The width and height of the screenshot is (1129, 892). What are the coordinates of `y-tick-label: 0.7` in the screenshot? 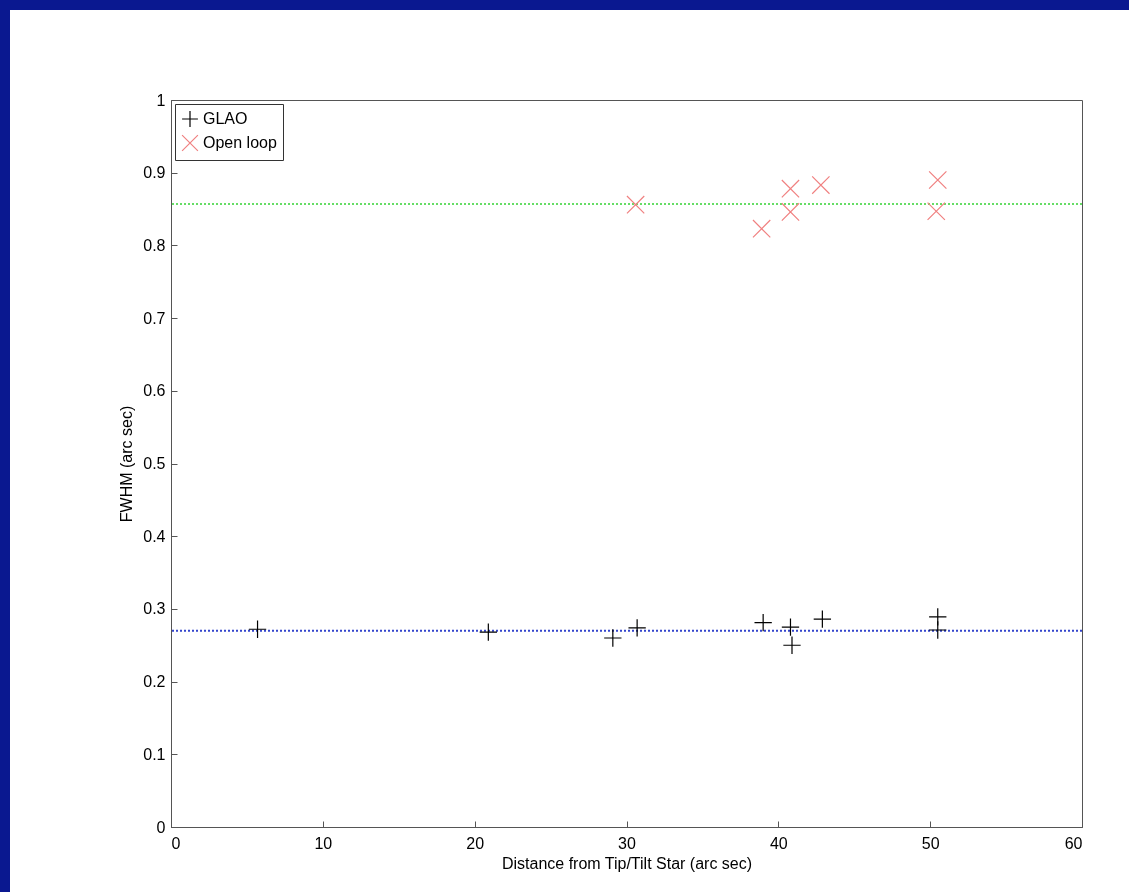 It's located at (154, 318).